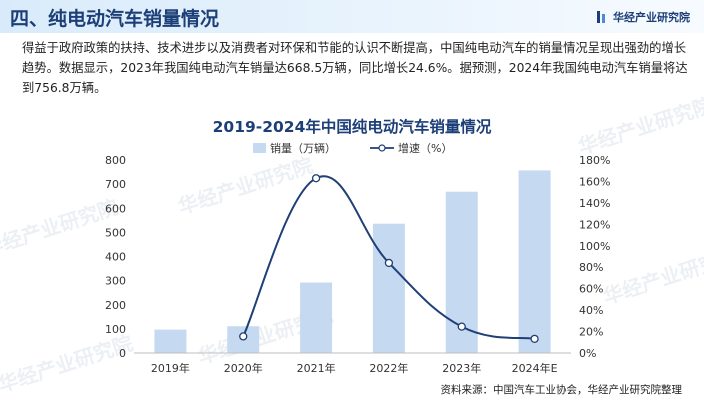 Image resolution: width=704 pixels, height=400 pixels. What do you see at coordinates (352, 127) in the screenshot?
I see `chart-title: 2019-2024年中国纯电动汽车销量情况` at bounding box center [352, 127].